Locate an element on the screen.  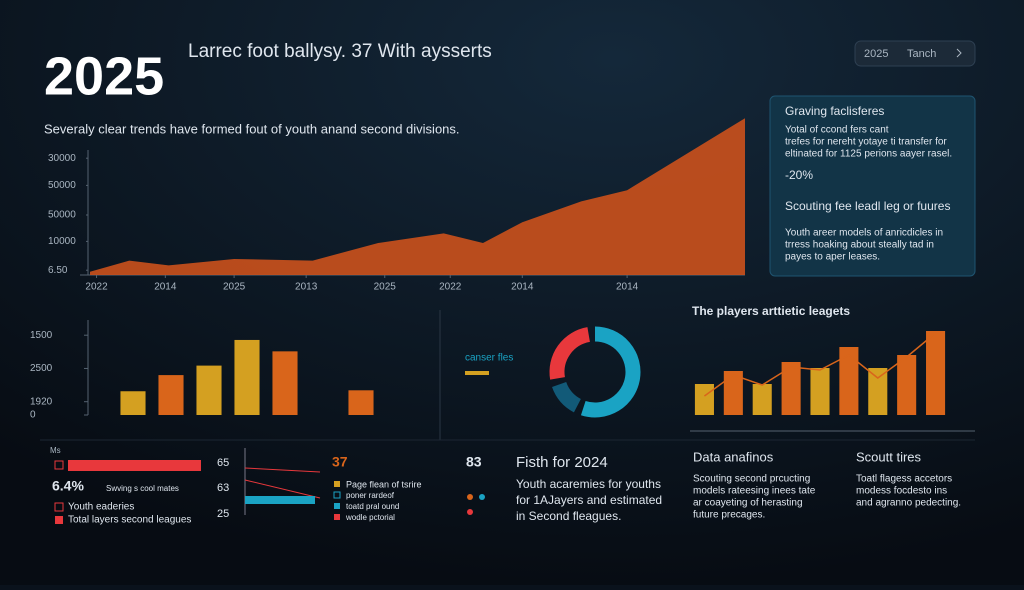
y-tick-label: 0 is located at coordinates (33, 415).